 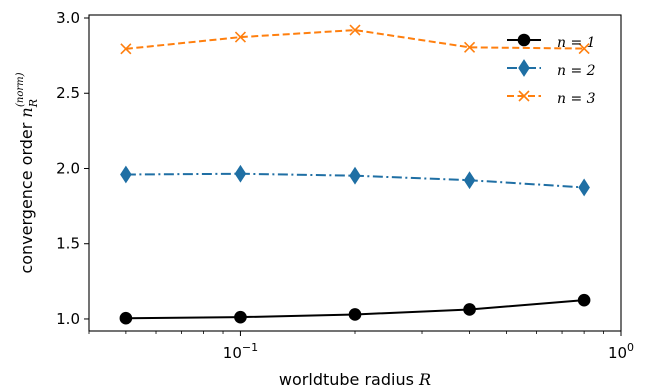 I want to click on y-tick-labels: 1.0 1.5 2.0 2.5 3.0, so click(x=68, y=168).